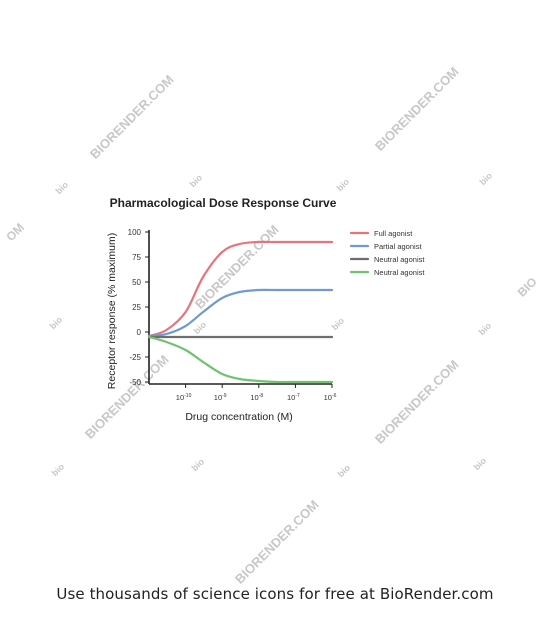 The width and height of the screenshot is (550, 620). What do you see at coordinates (135, 382) in the screenshot?
I see `y-tick-label: -50` at bounding box center [135, 382].